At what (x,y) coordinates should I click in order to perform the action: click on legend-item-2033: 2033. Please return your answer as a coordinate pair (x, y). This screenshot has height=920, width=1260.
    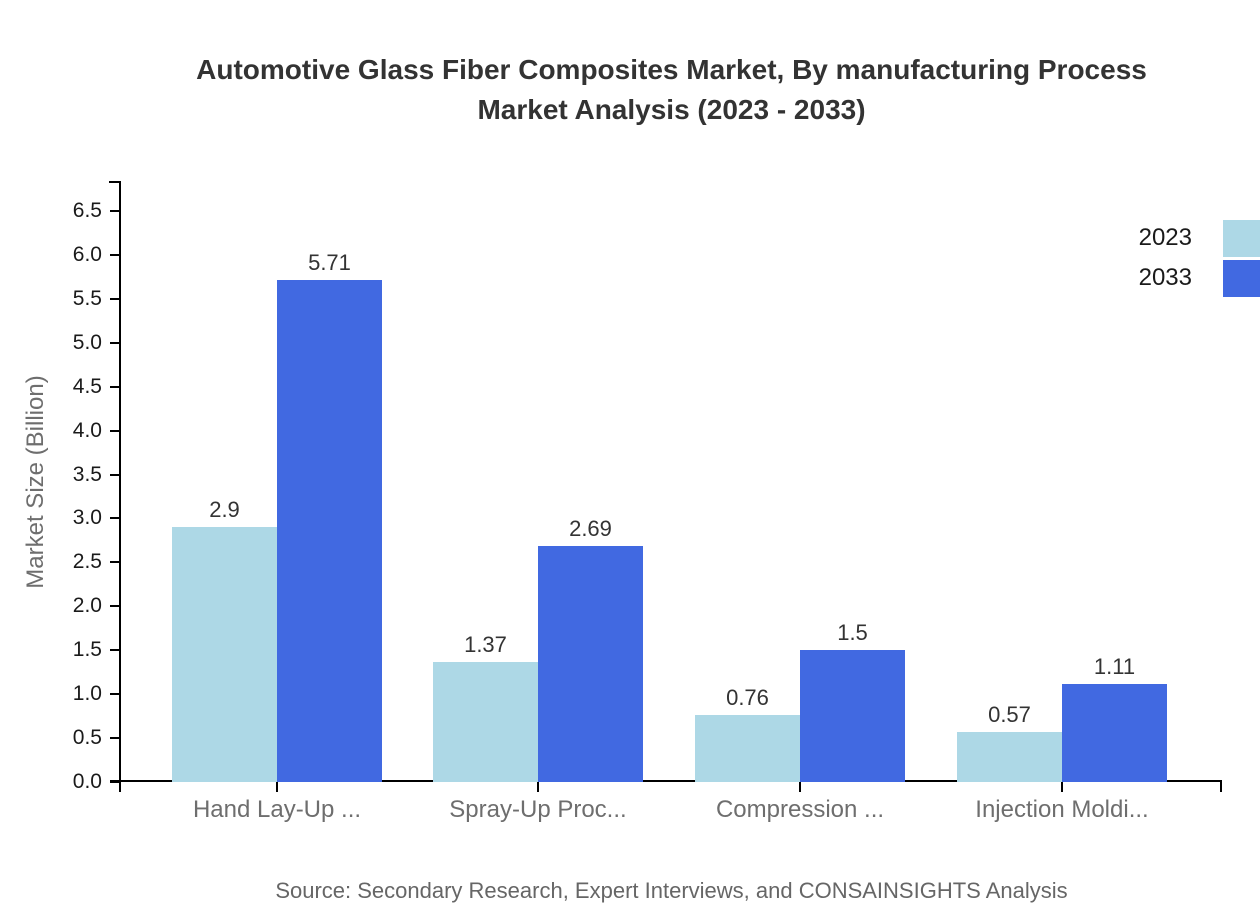
    Looking at the image, I should click on (1199, 278).